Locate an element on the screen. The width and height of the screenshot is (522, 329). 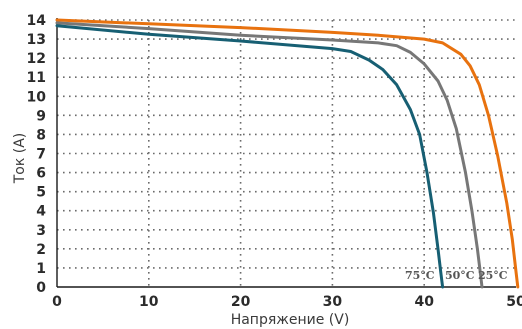
y-tick-label-4: 4 is located at coordinates (41, 212).